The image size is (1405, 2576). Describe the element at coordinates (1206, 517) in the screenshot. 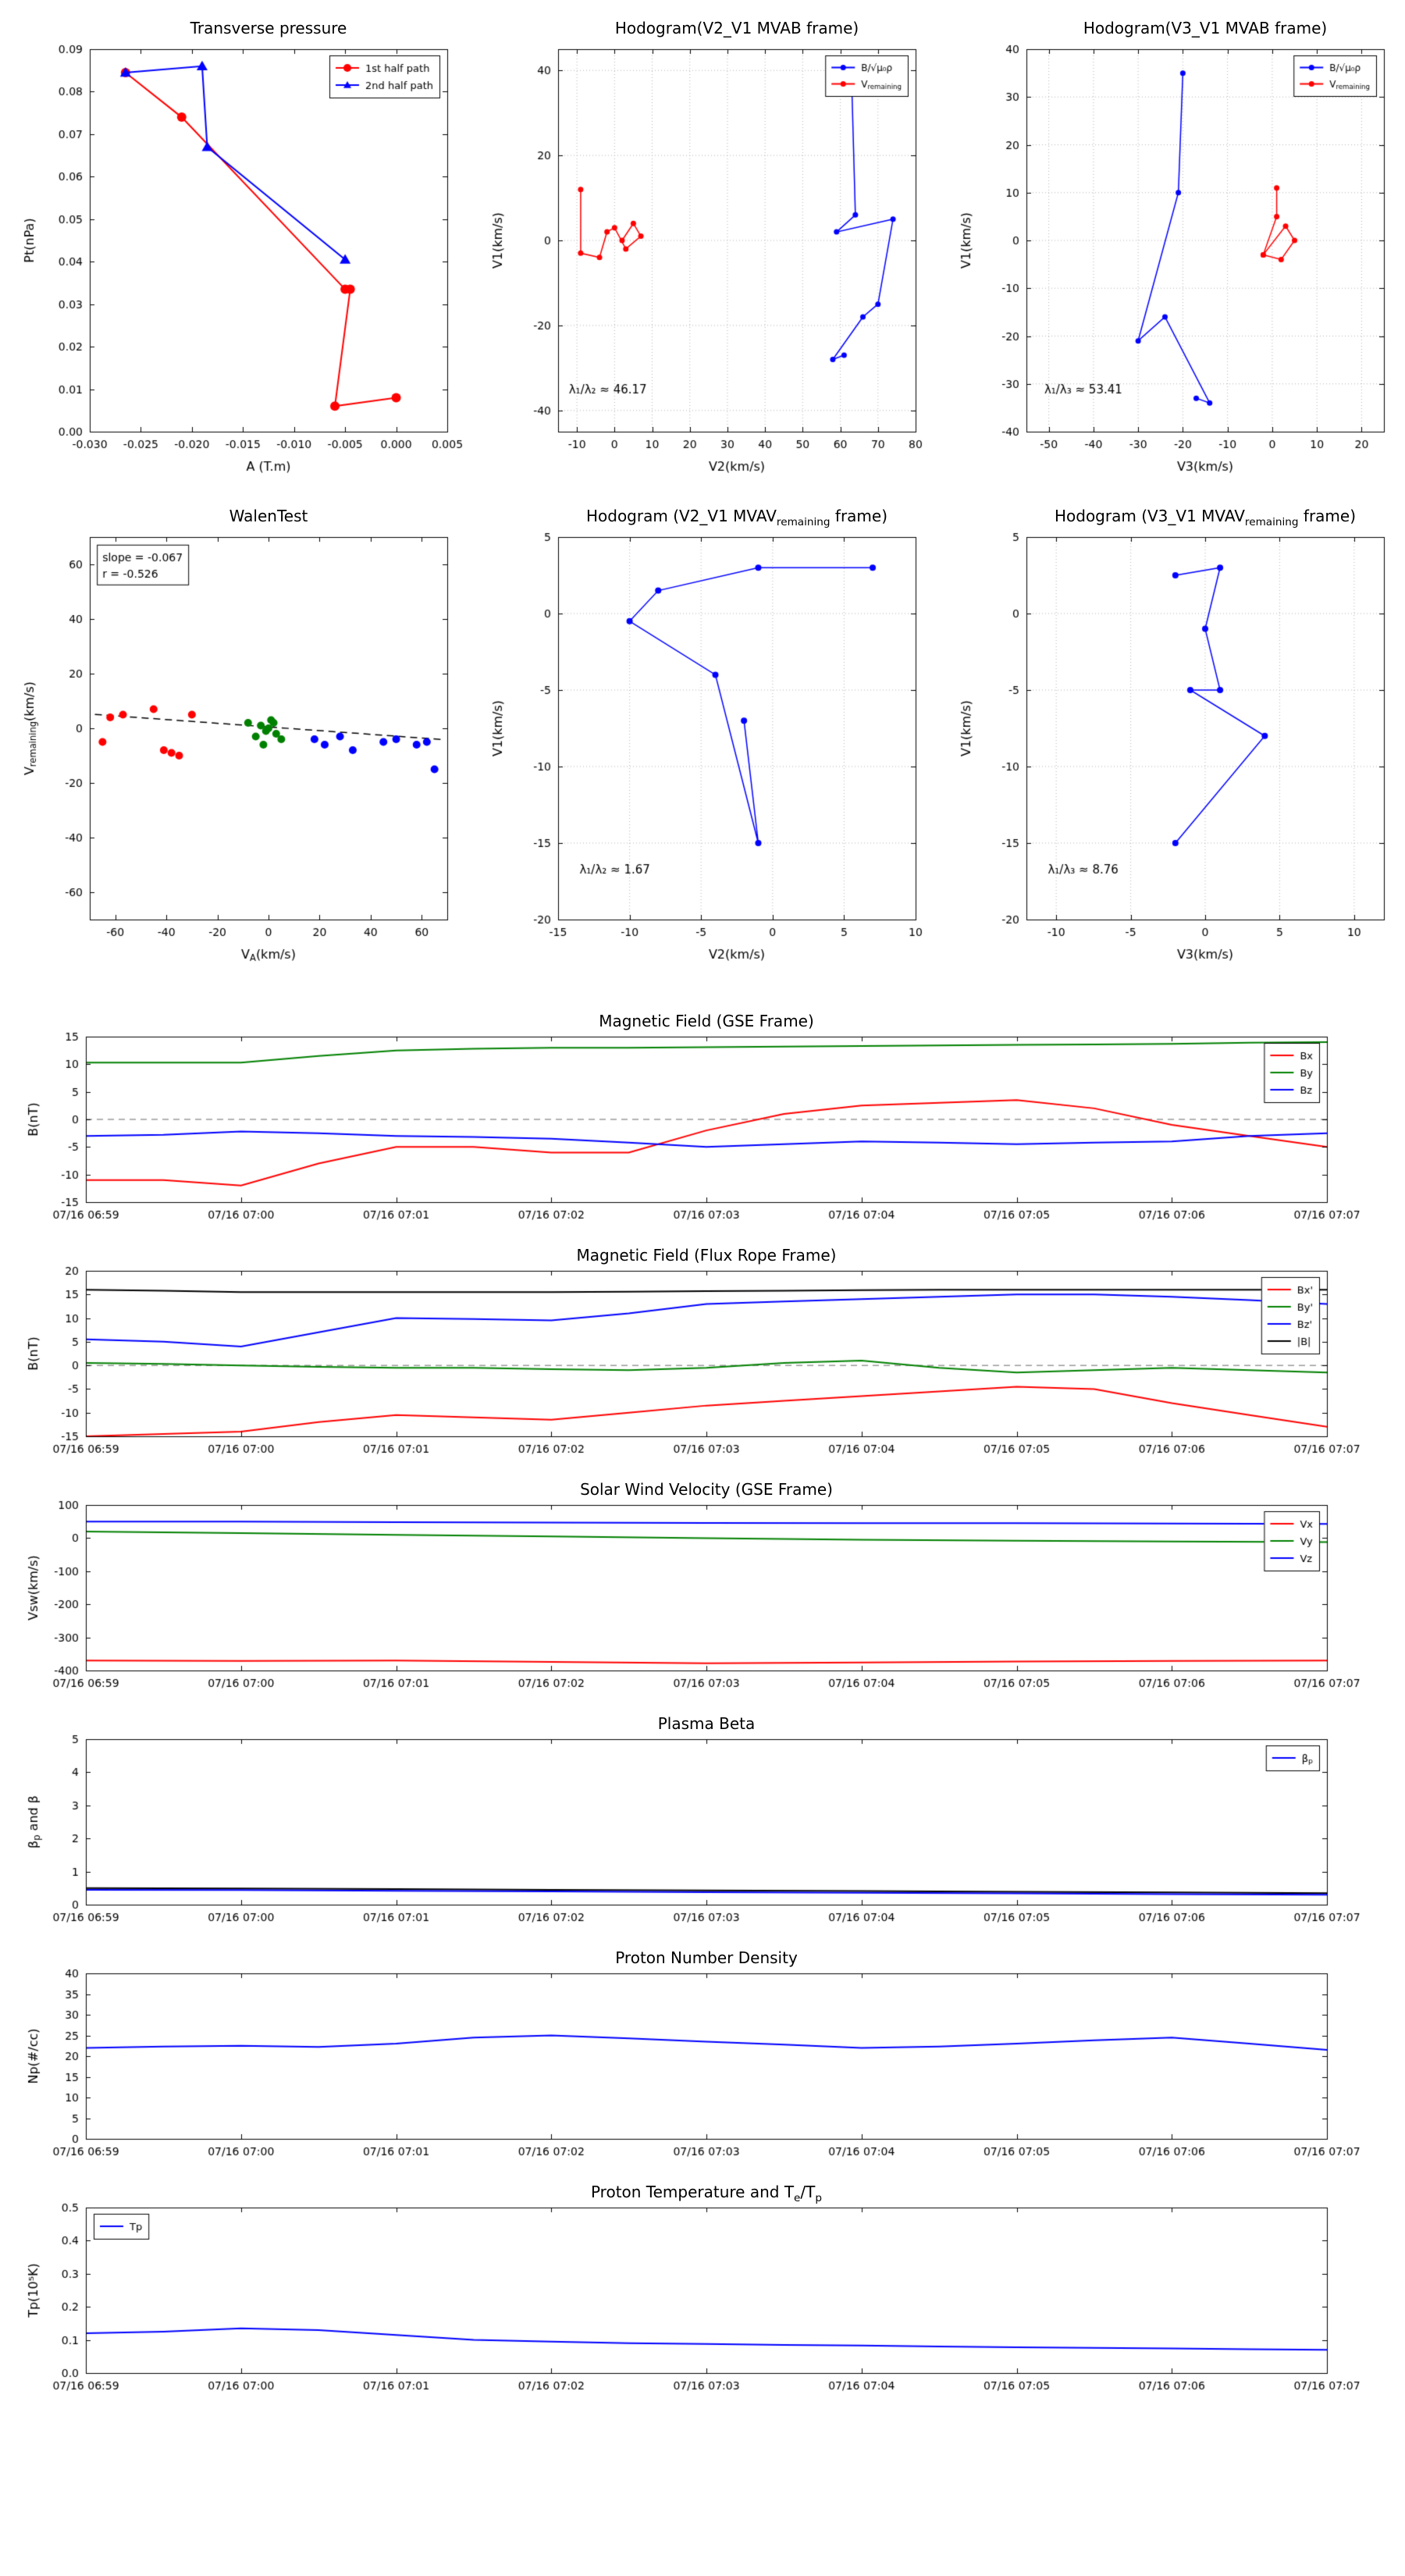

I see `title-hodogram-v3v1-mvav: Hodogram (V3_V1 MVAVremaining frame)` at that location.